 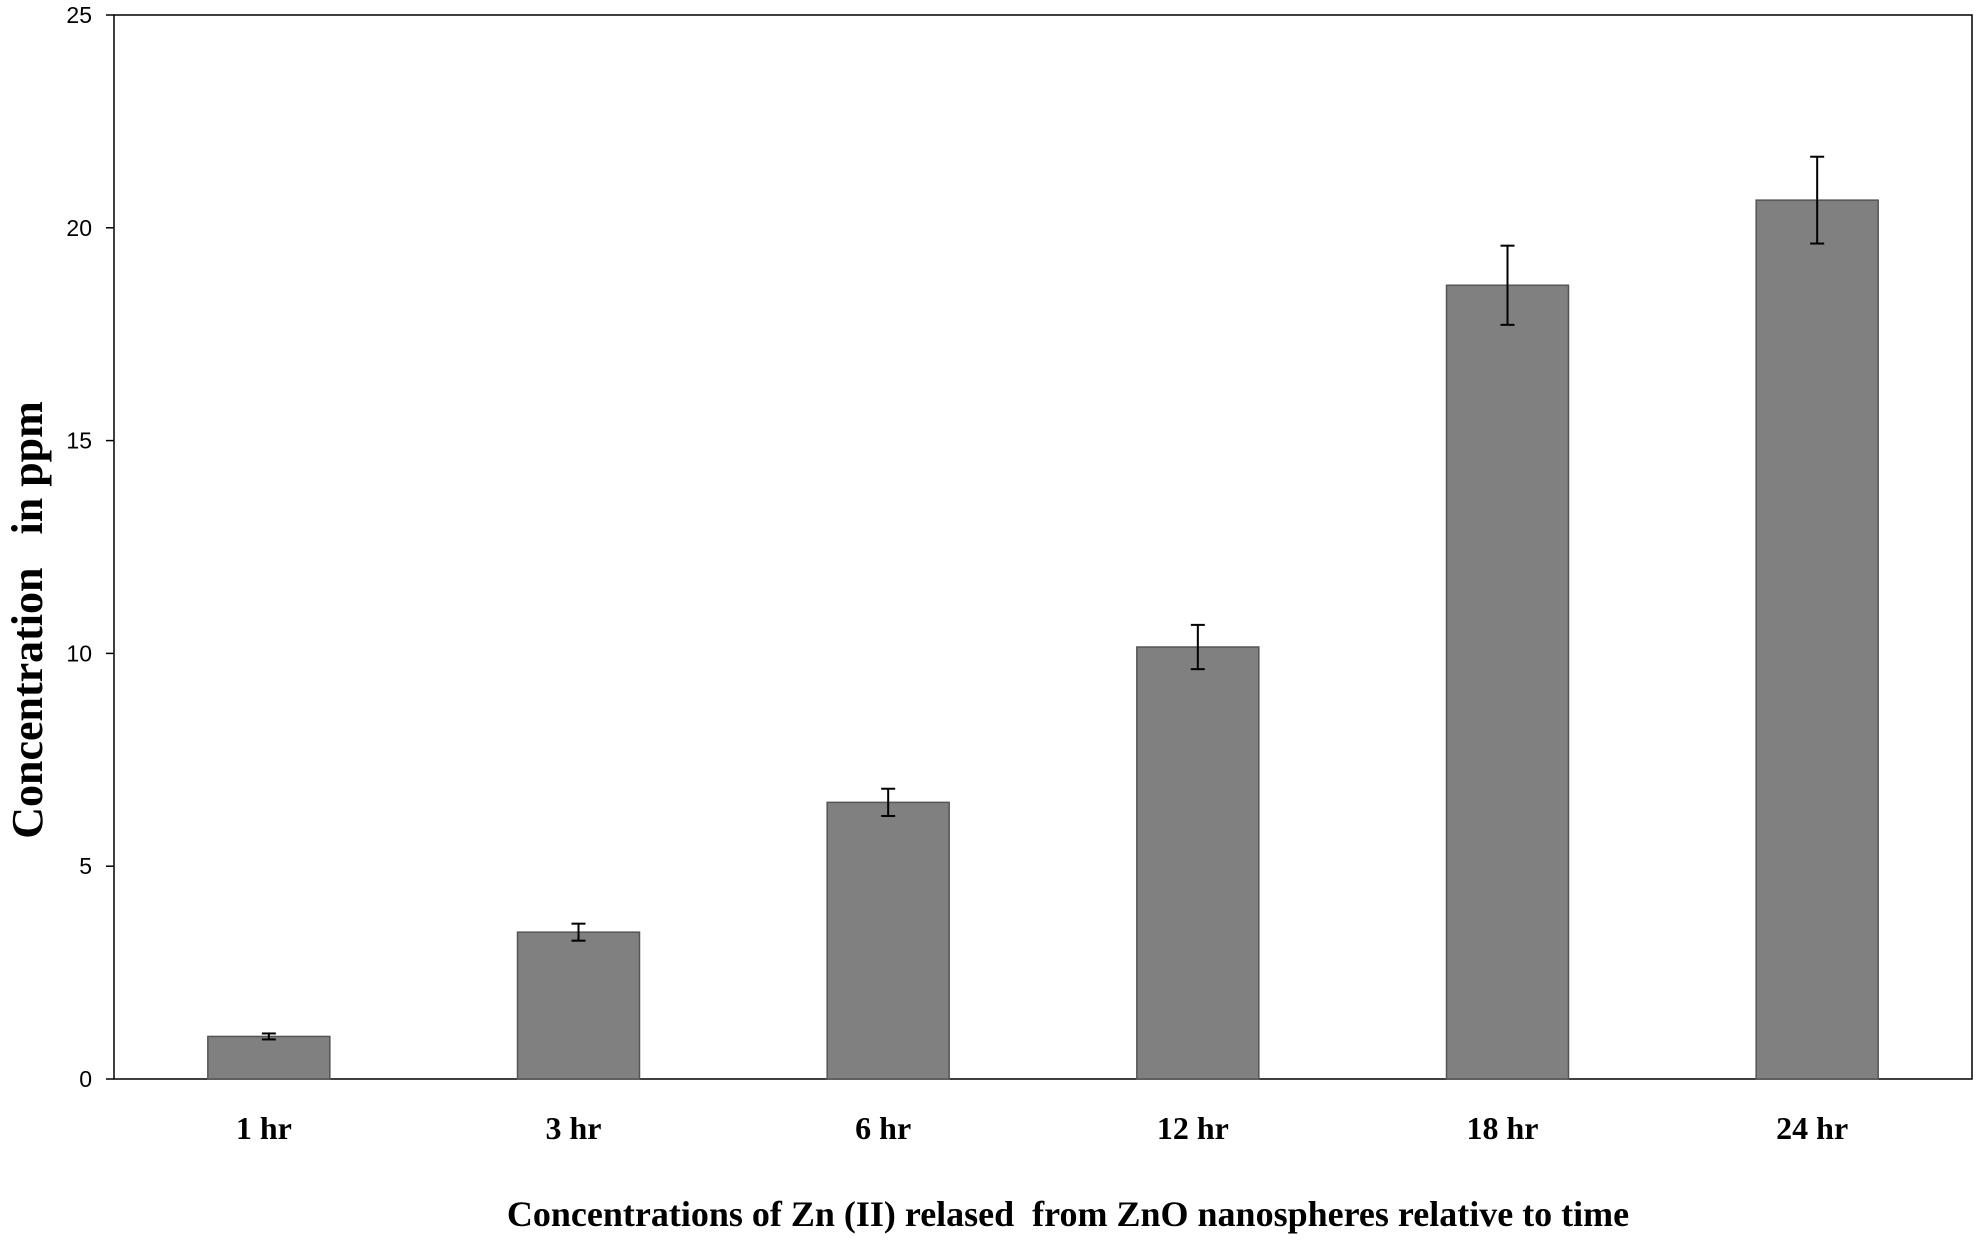 I want to click on x-tick-label: 24 hr, so click(x=1812, y=1128).